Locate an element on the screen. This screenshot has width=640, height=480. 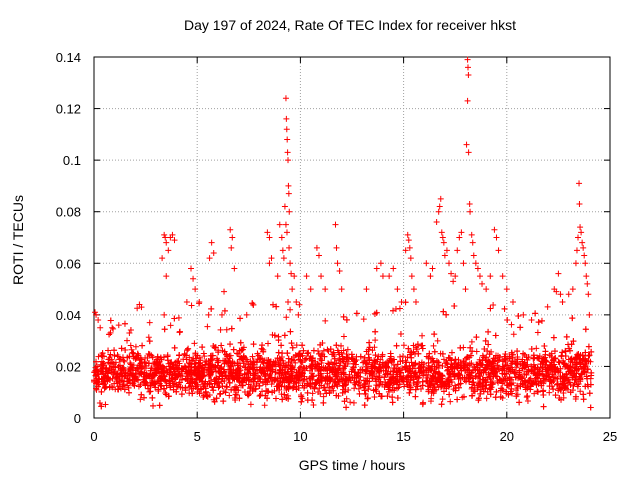
y-tick-label: 0 is located at coordinates (77, 418).